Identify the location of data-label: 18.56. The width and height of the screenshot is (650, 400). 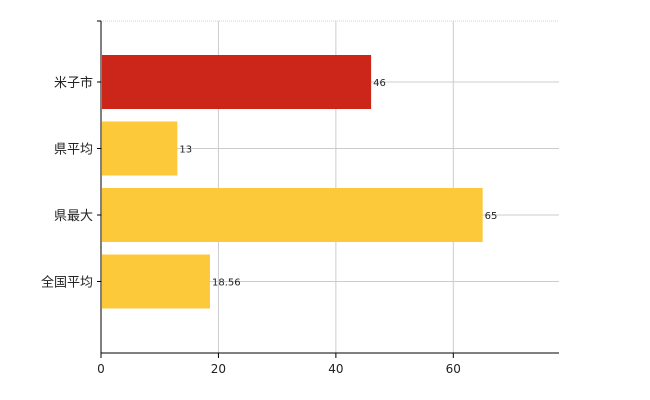
(226, 283).